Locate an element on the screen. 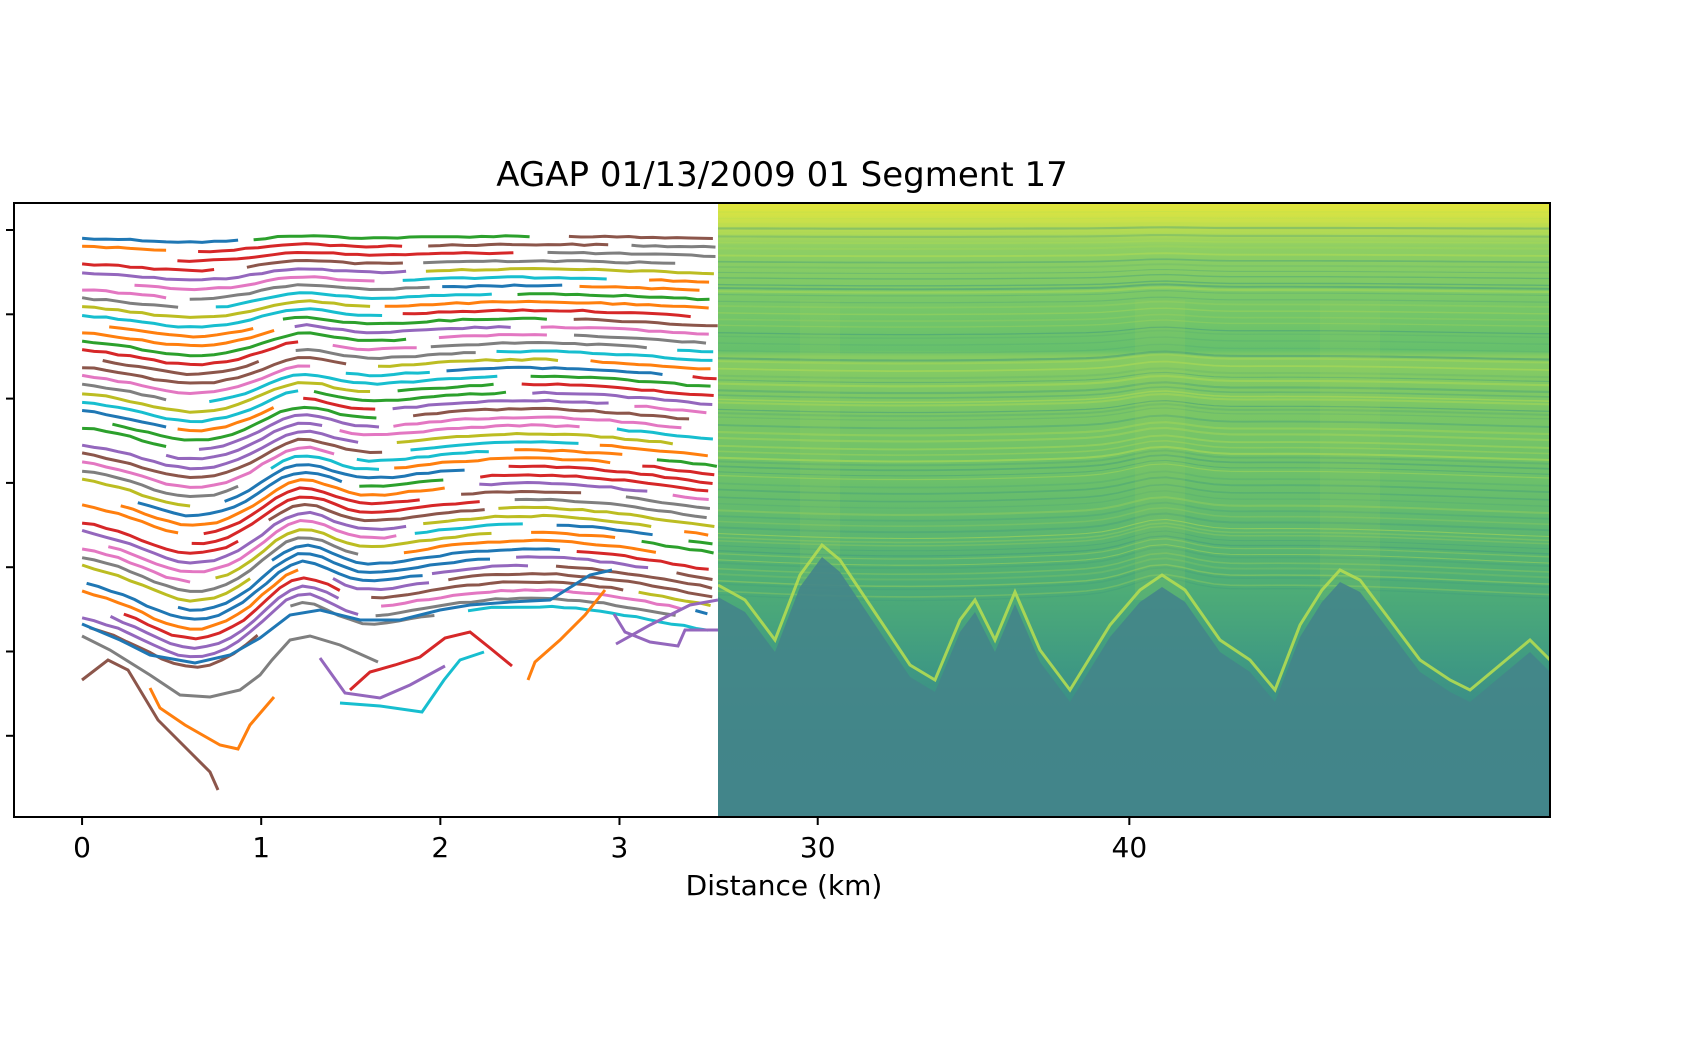 The height and width of the screenshot is (1047, 1694). radar-brightband is located at coordinates (1350, 450).